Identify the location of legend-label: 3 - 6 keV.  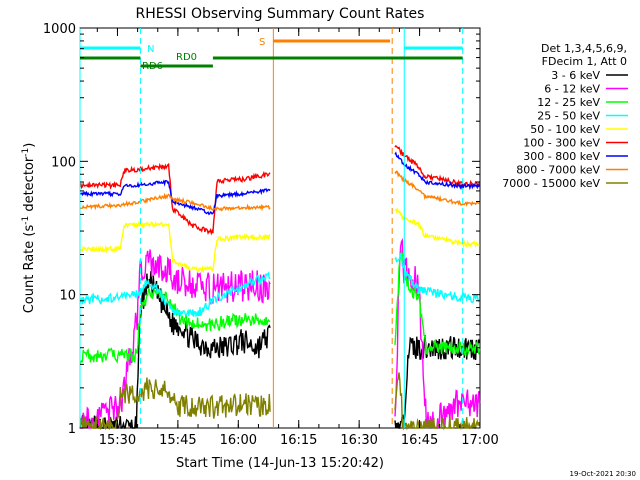
(575, 75).